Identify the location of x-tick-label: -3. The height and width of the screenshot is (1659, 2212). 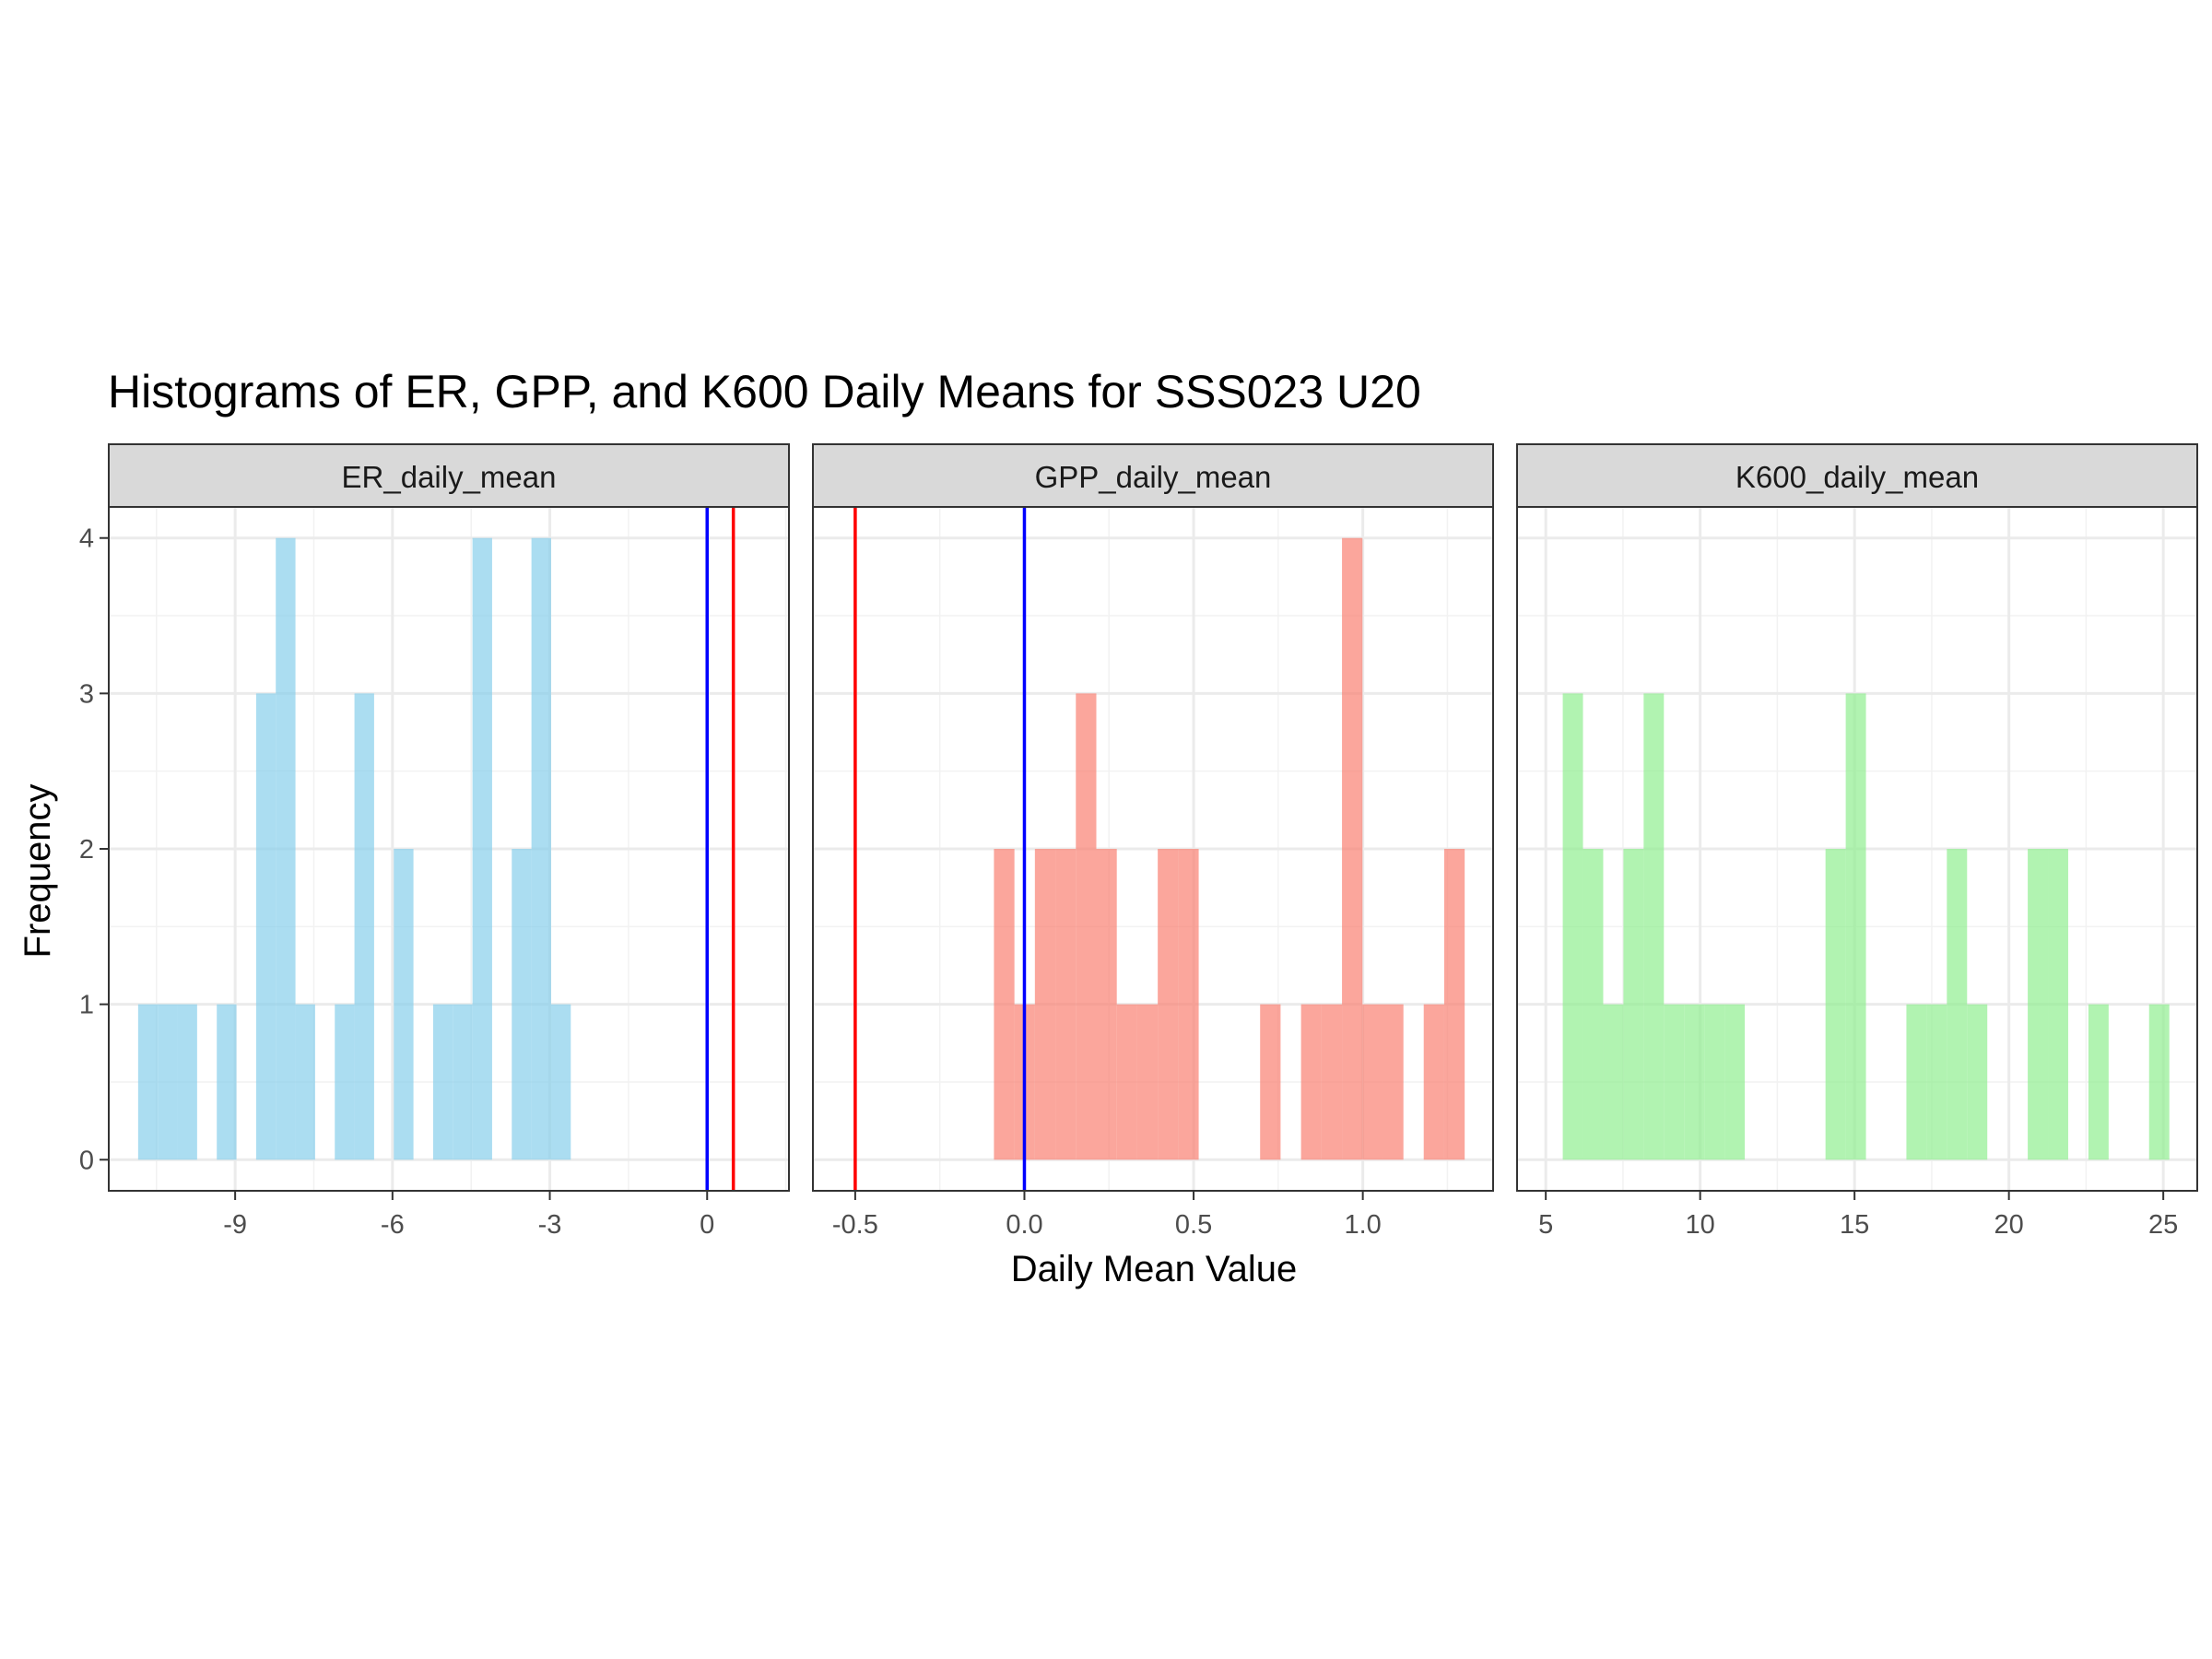
(550, 1225).